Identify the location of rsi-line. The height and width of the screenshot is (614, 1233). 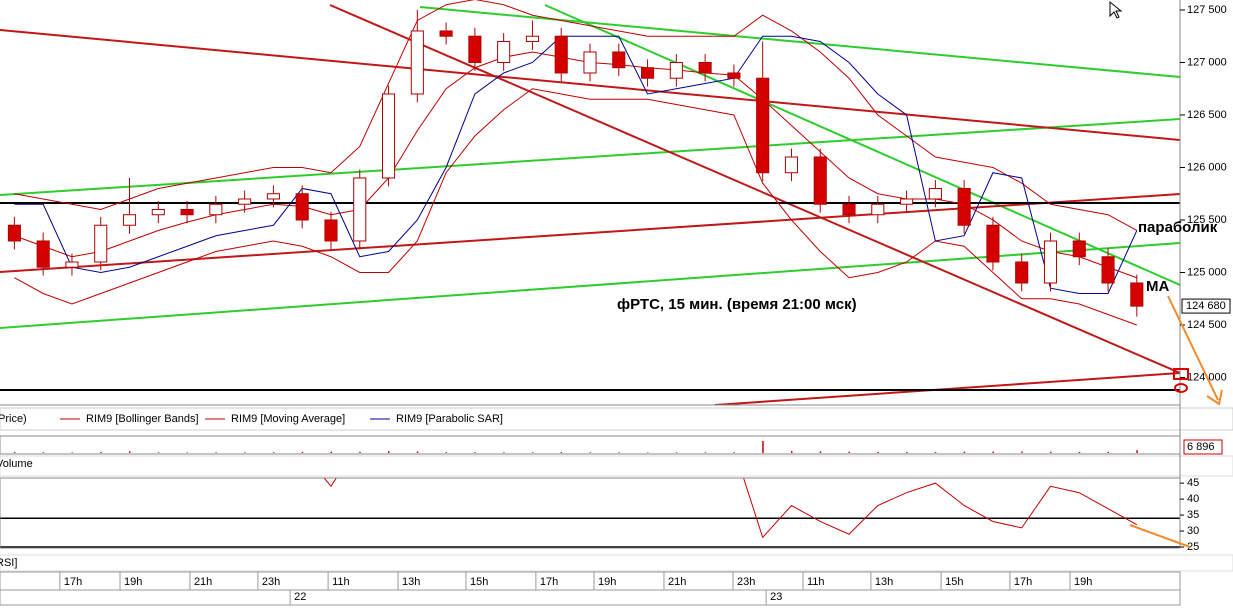
(730, 508).